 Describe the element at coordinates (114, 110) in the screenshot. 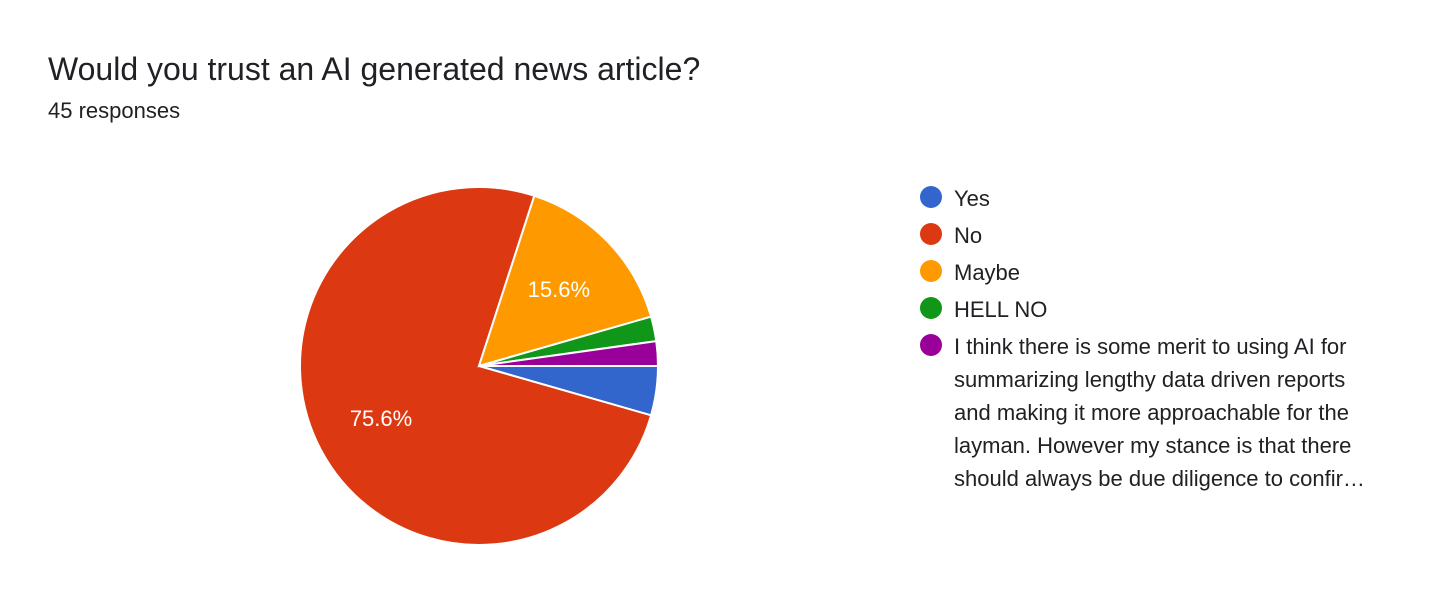

I see `response-count: 45 responses` at that location.